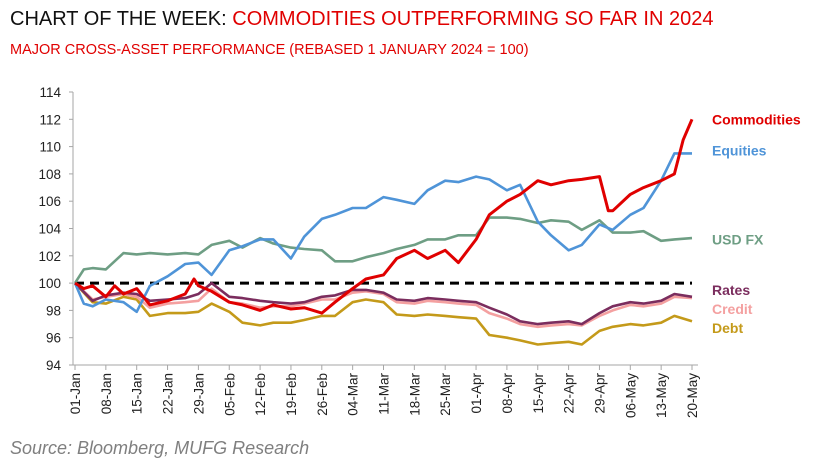  Describe the element at coordinates (630, 395) in the screenshot. I see `x-tick-label: 06-May` at that location.